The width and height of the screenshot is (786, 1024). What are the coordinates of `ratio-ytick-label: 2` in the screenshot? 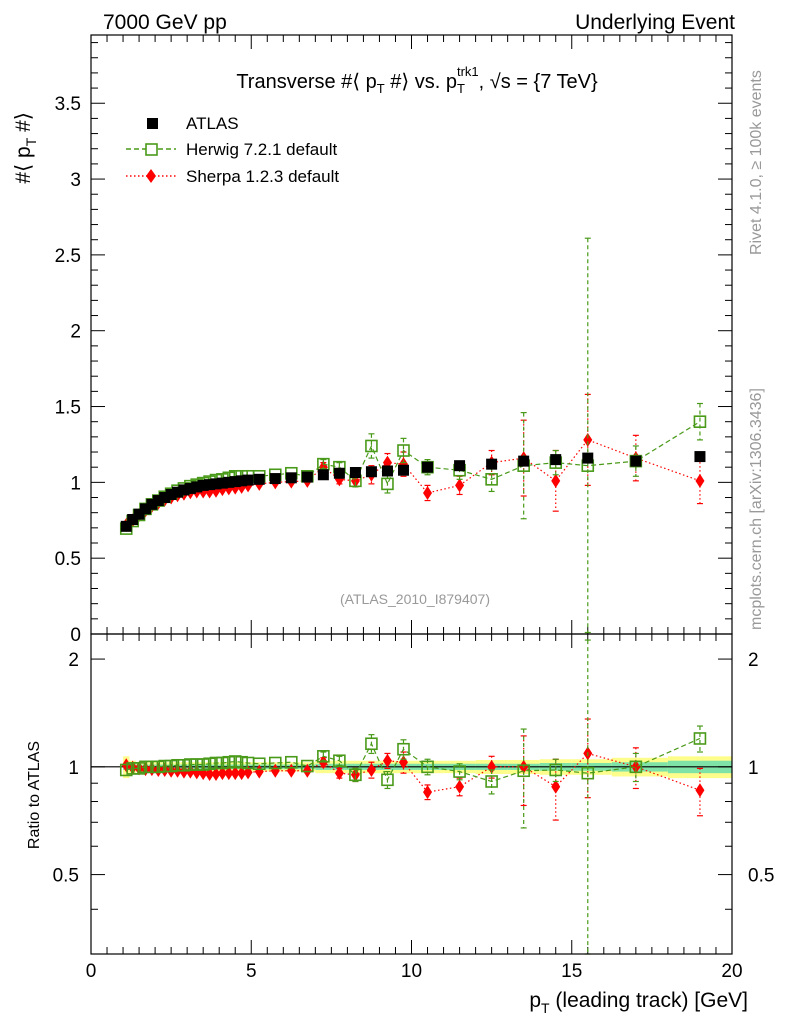 It's located at (73, 660).